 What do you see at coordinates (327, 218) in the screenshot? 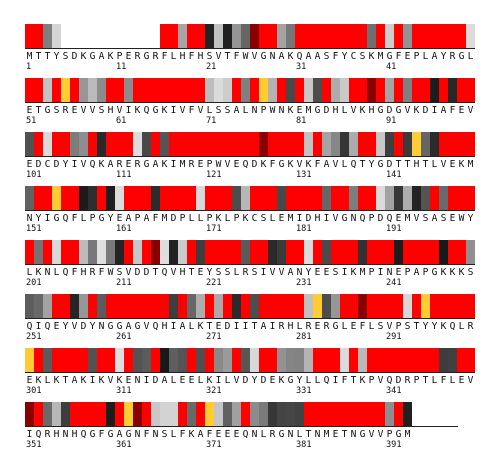
I see `residue-letter: I` at bounding box center [327, 218].